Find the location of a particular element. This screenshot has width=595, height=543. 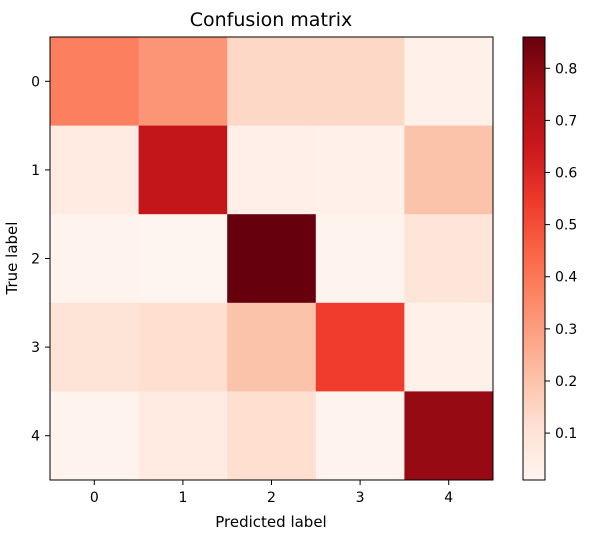

colorbar is located at coordinates (534, 258).